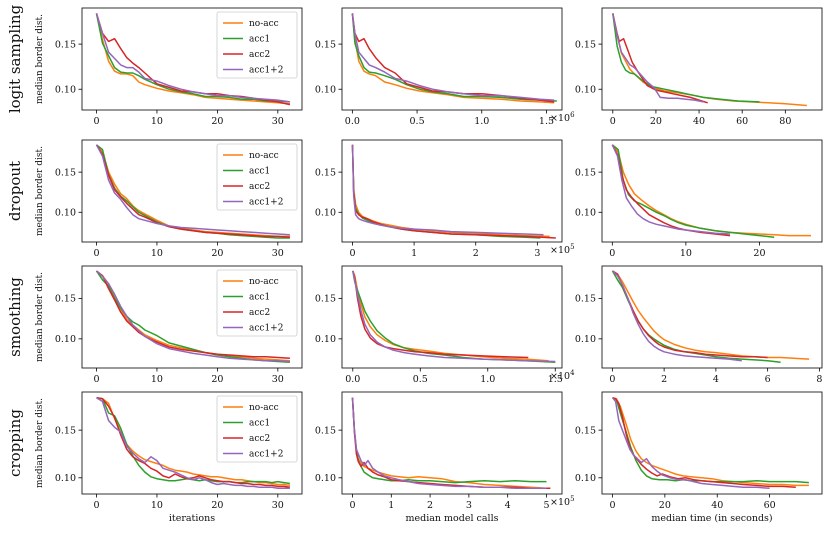 Image resolution: width=830 pixels, height=540 pixels. Describe the element at coordinates (546, 505) in the screenshot. I see `x-tick-label: 5` at that location.